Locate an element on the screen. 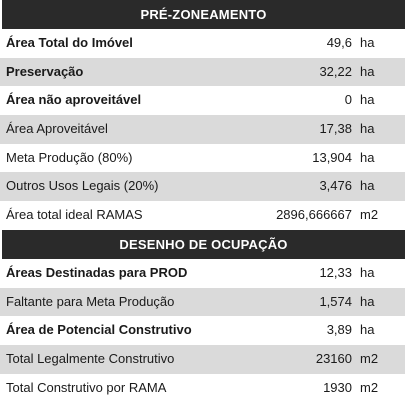  row-value: 3,476 is located at coordinates (335, 186).